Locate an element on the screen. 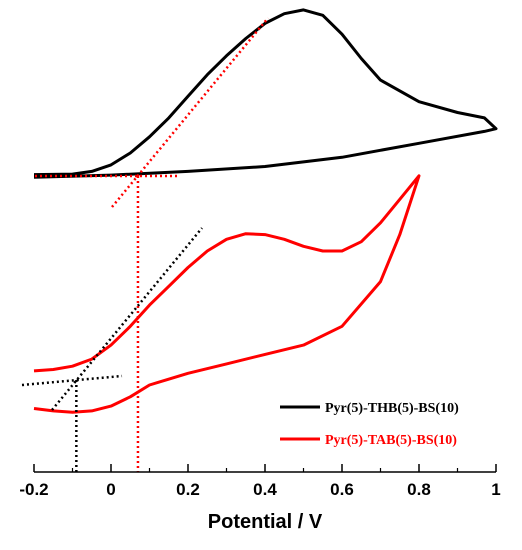 Image resolution: width=522 pixels, height=550 pixels. x-tick-label: 0 is located at coordinates (110, 489).